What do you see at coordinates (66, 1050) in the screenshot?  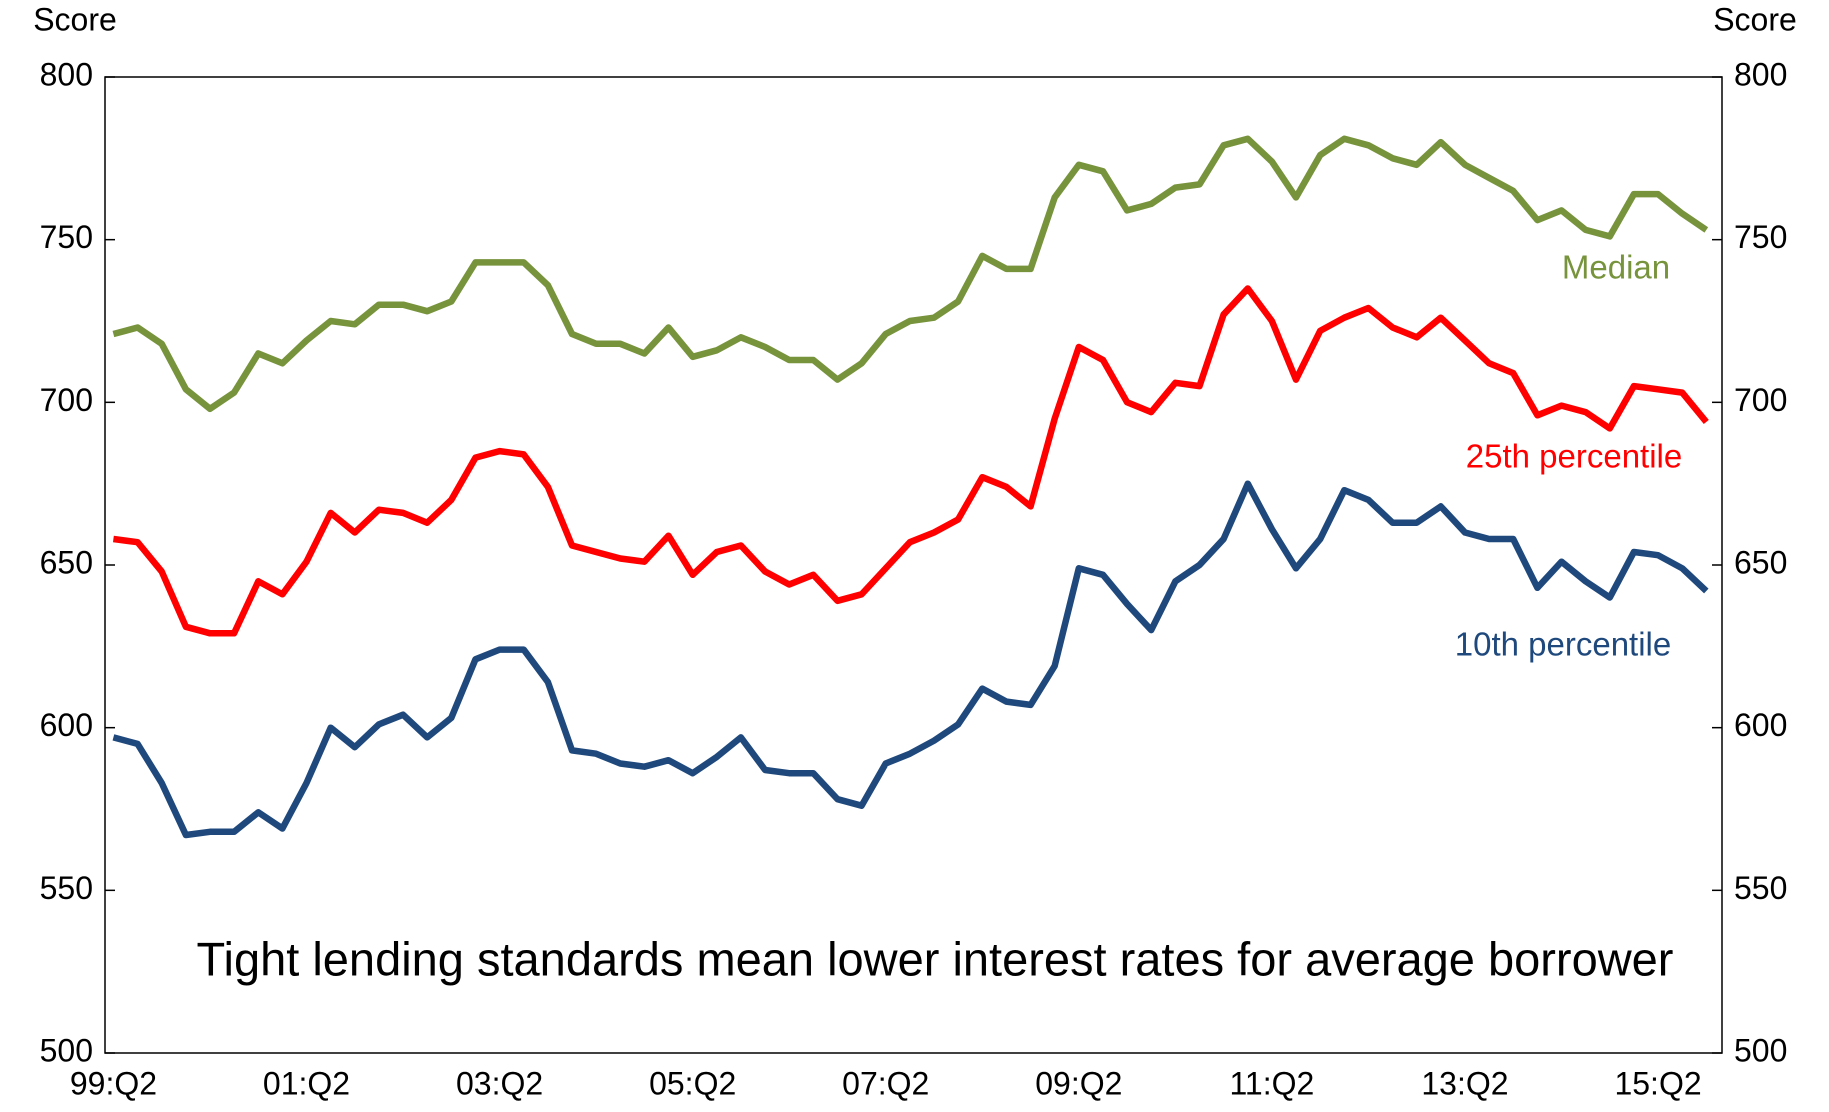 I see `y-tick-label: 500` at bounding box center [66, 1050].